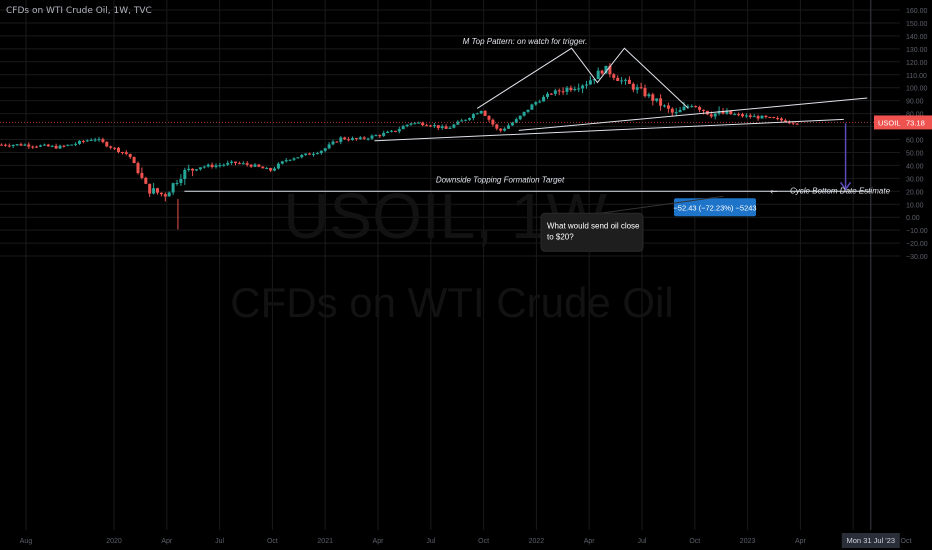  Describe the element at coordinates (609, 130) in the screenshot. I see `lower-trend-line` at that location.